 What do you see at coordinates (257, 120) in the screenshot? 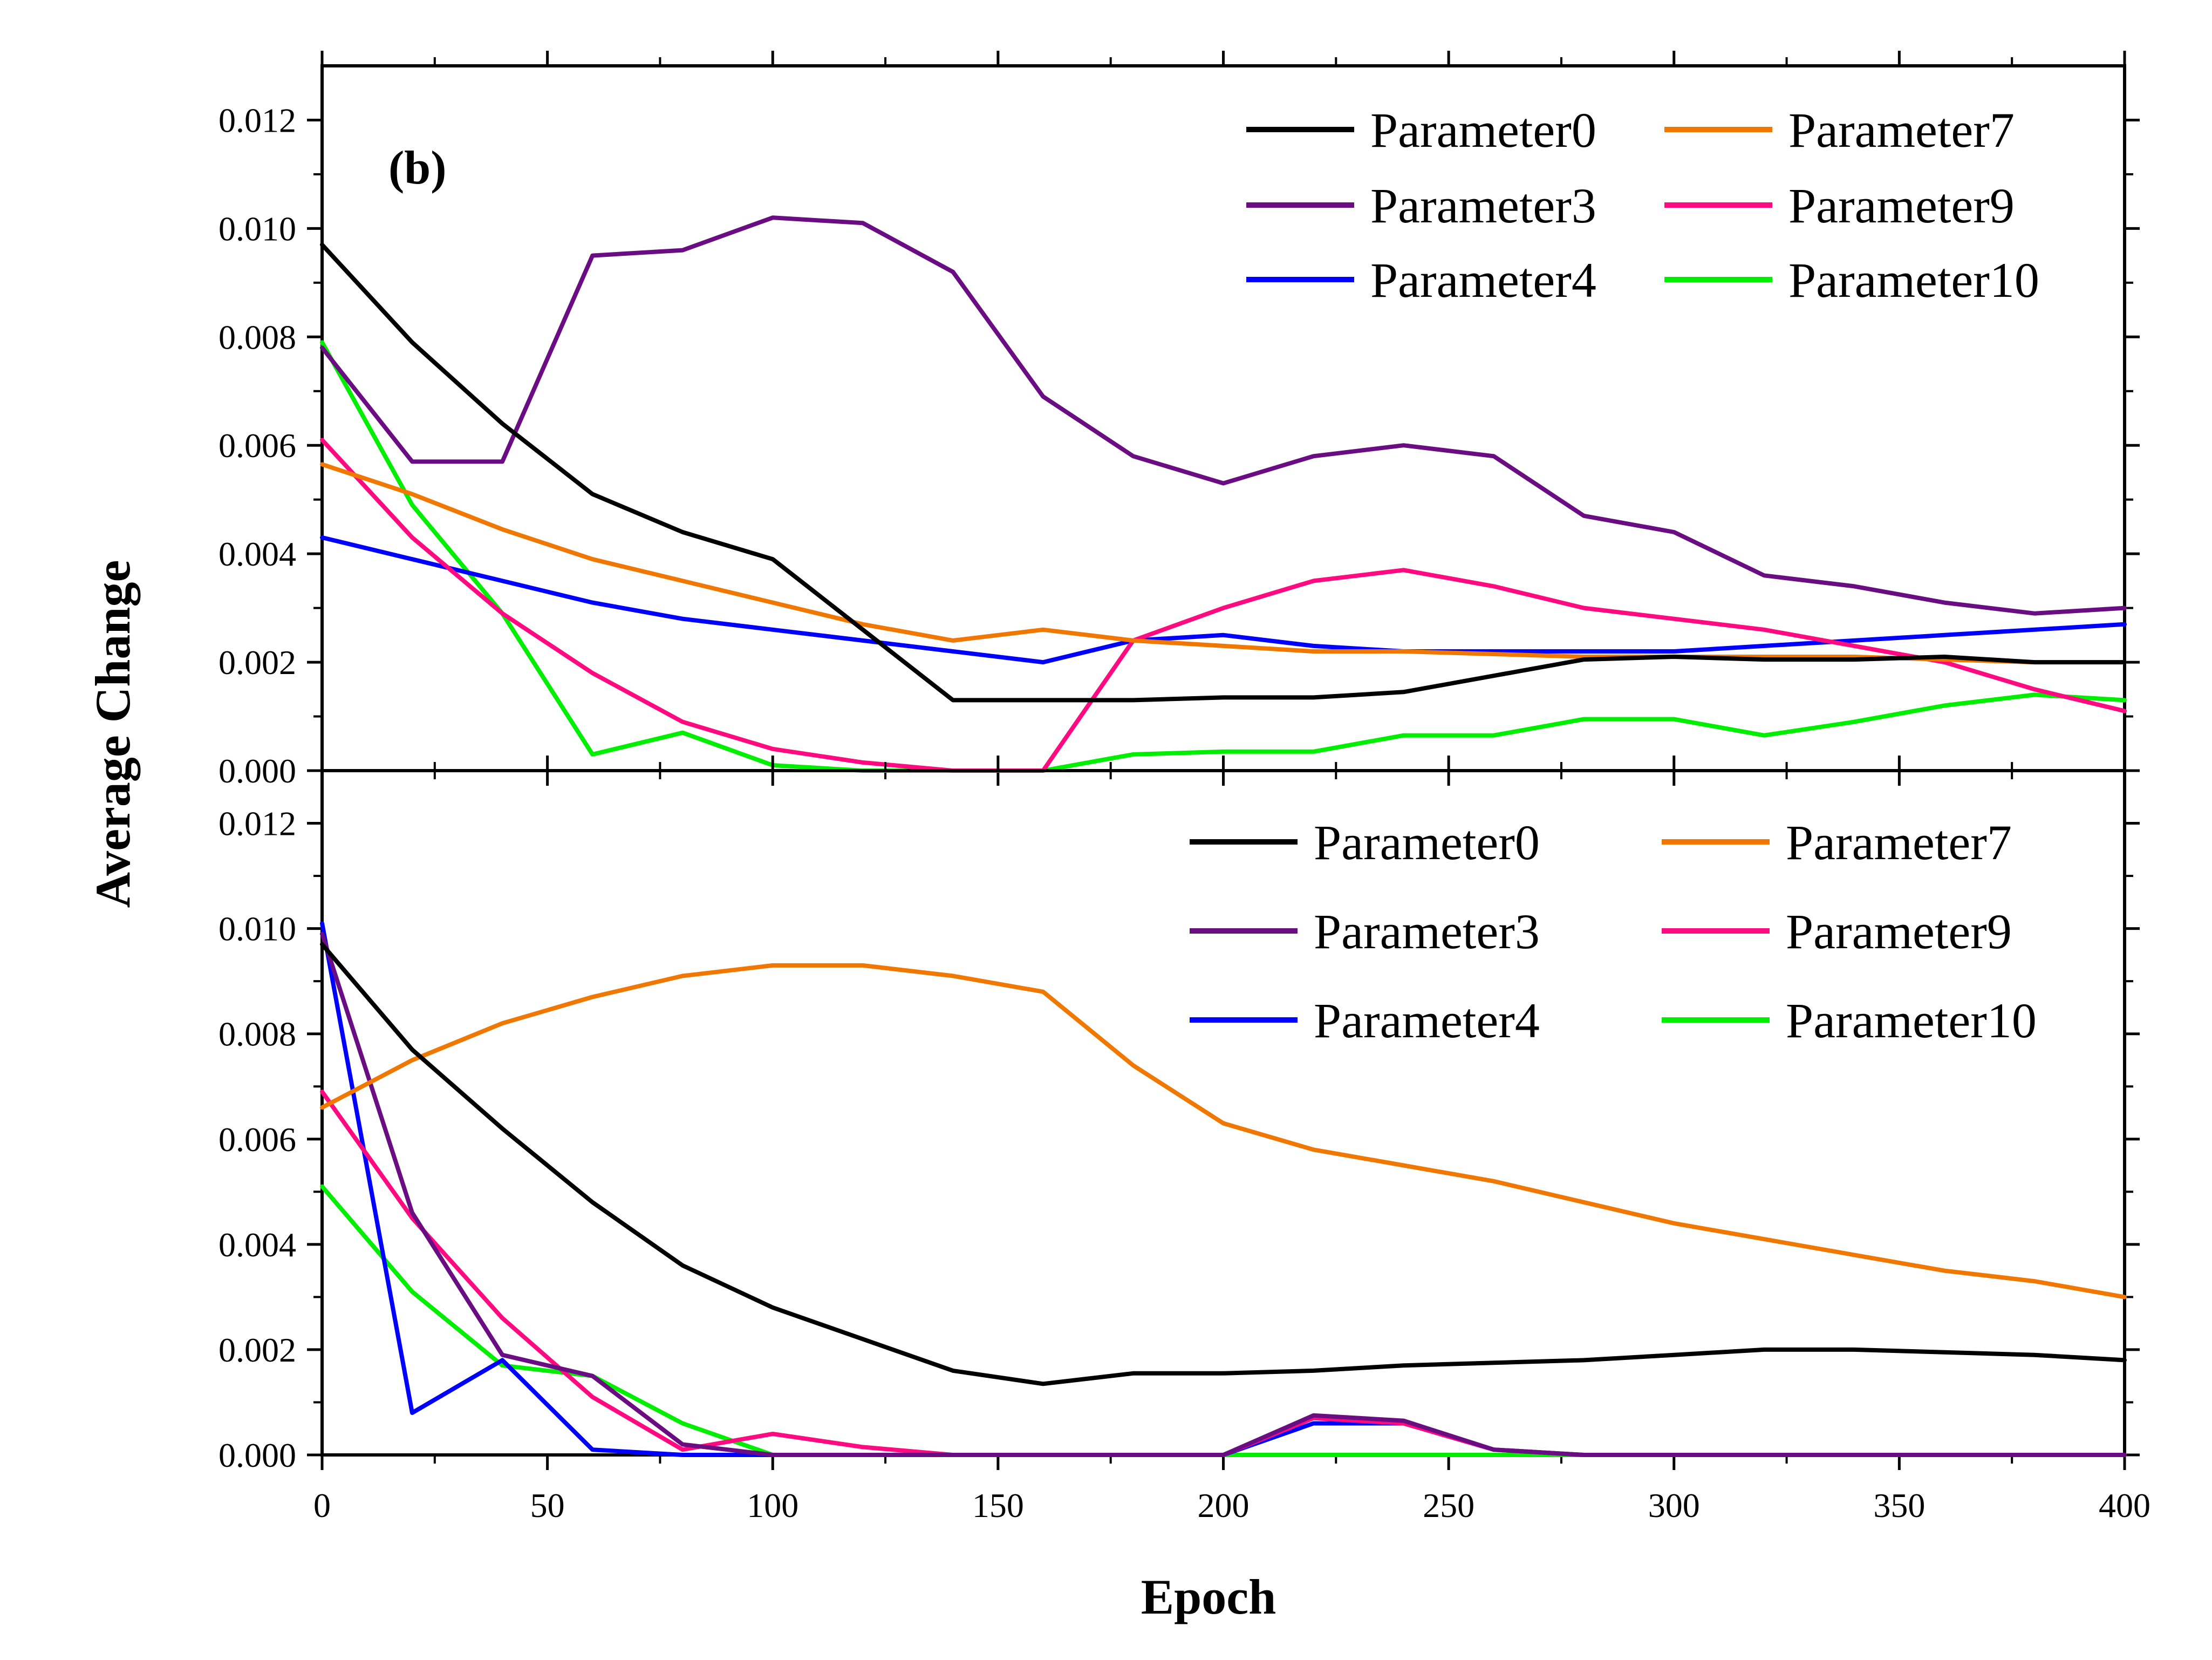
I see `top-y-tick-label: 0.012` at bounding box center [257, 120].